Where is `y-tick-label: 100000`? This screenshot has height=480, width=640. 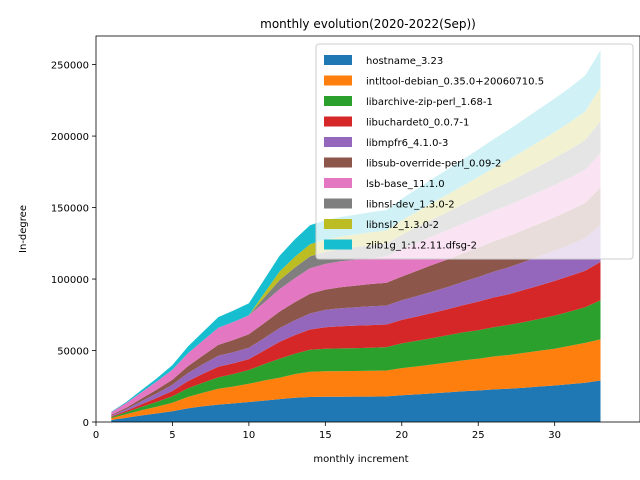 y-tick-label: 100000 is located at coordinates (70, 280).